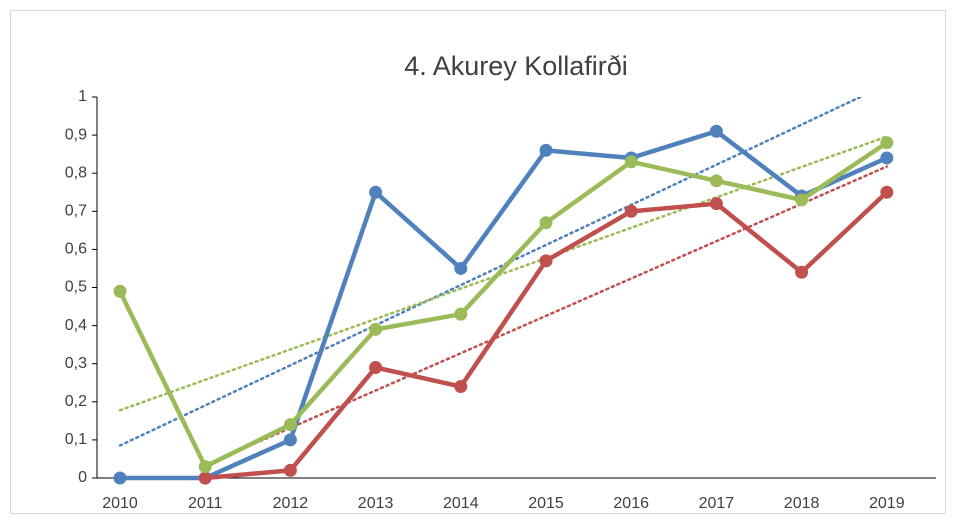 The image size is (956, 524). Describe the element at coordinates (76, 439) in the screenshot. I see `y-tick-label: 0,1` at that location.